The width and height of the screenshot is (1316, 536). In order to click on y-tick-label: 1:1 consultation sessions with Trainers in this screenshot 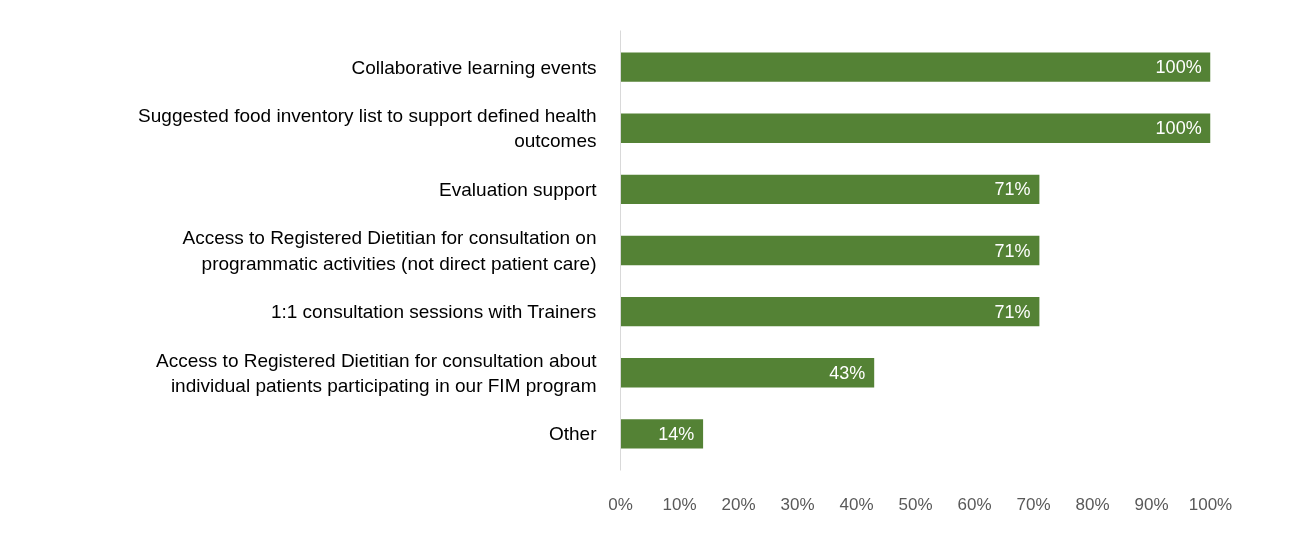, I will do `click(433, 312)`.